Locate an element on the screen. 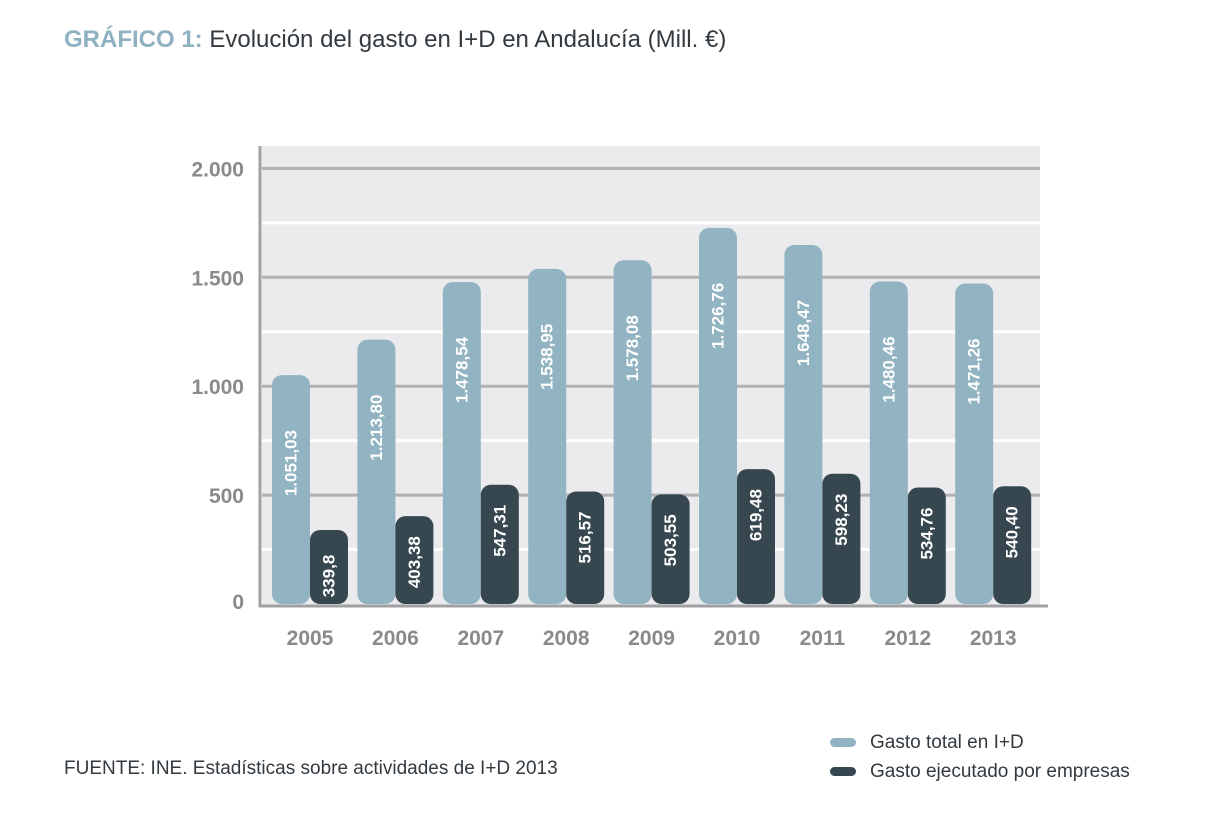 The image size is (1220, 820). bar-label-empresas: 516,57 is located at coordinates (585, 537).